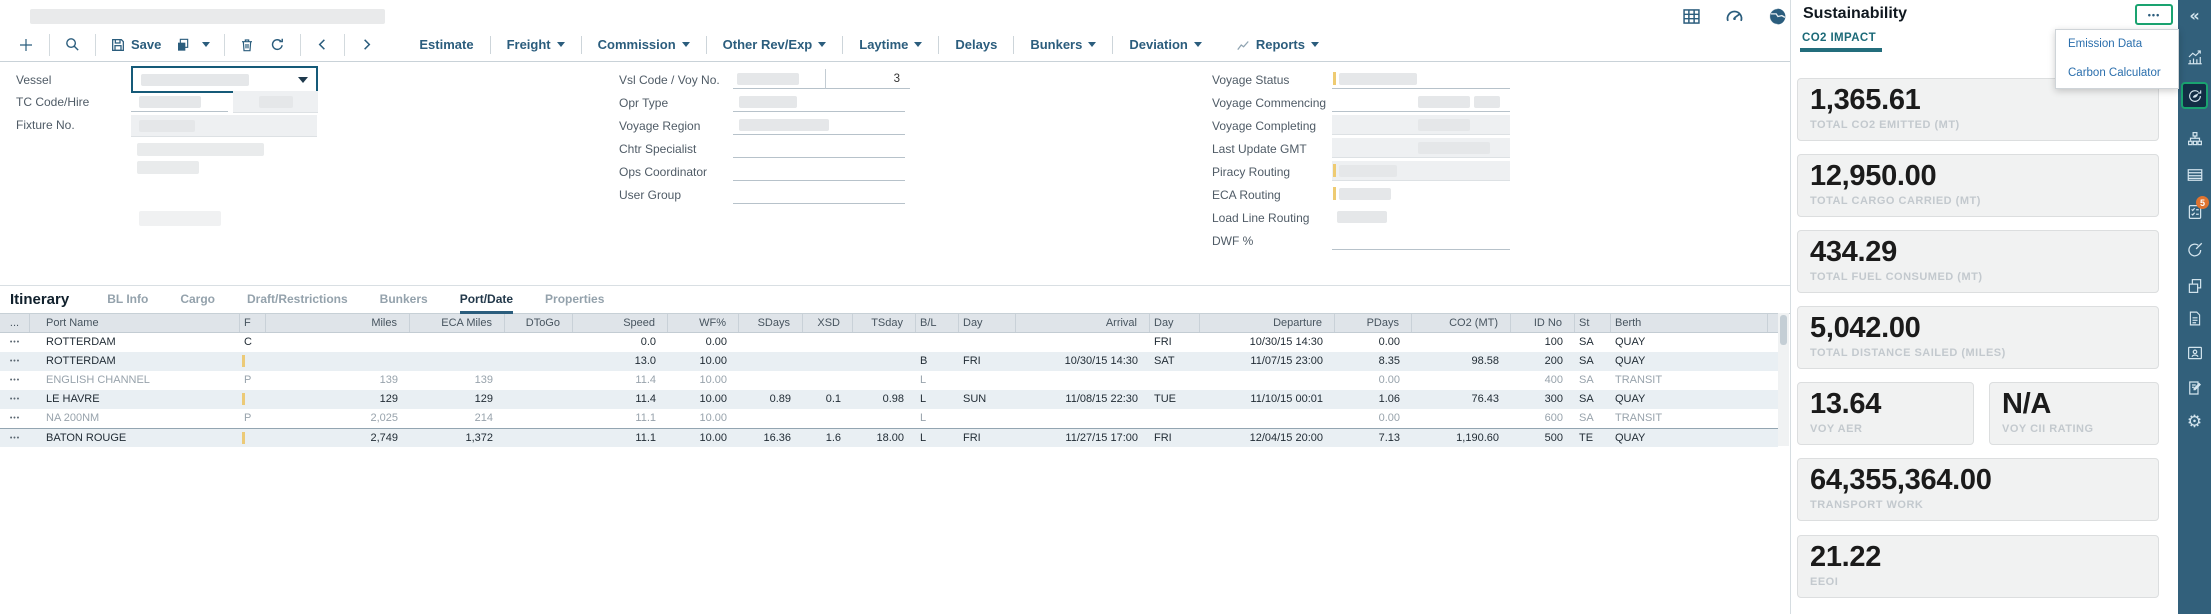  What do you see at coordinates (1267, 323) in the screenshot?
I see `column-header-15: Departure` at bounding box center [1267, 323].